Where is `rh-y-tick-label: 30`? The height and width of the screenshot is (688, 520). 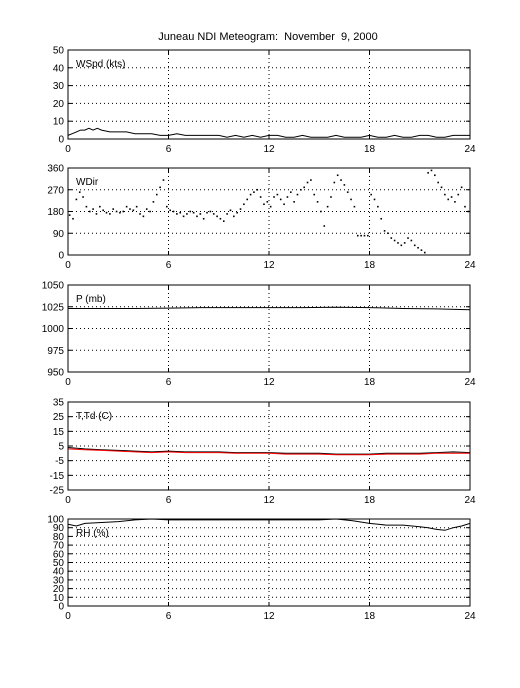 rh-y-tick-label: 30 is located at coordinates (59, 580).